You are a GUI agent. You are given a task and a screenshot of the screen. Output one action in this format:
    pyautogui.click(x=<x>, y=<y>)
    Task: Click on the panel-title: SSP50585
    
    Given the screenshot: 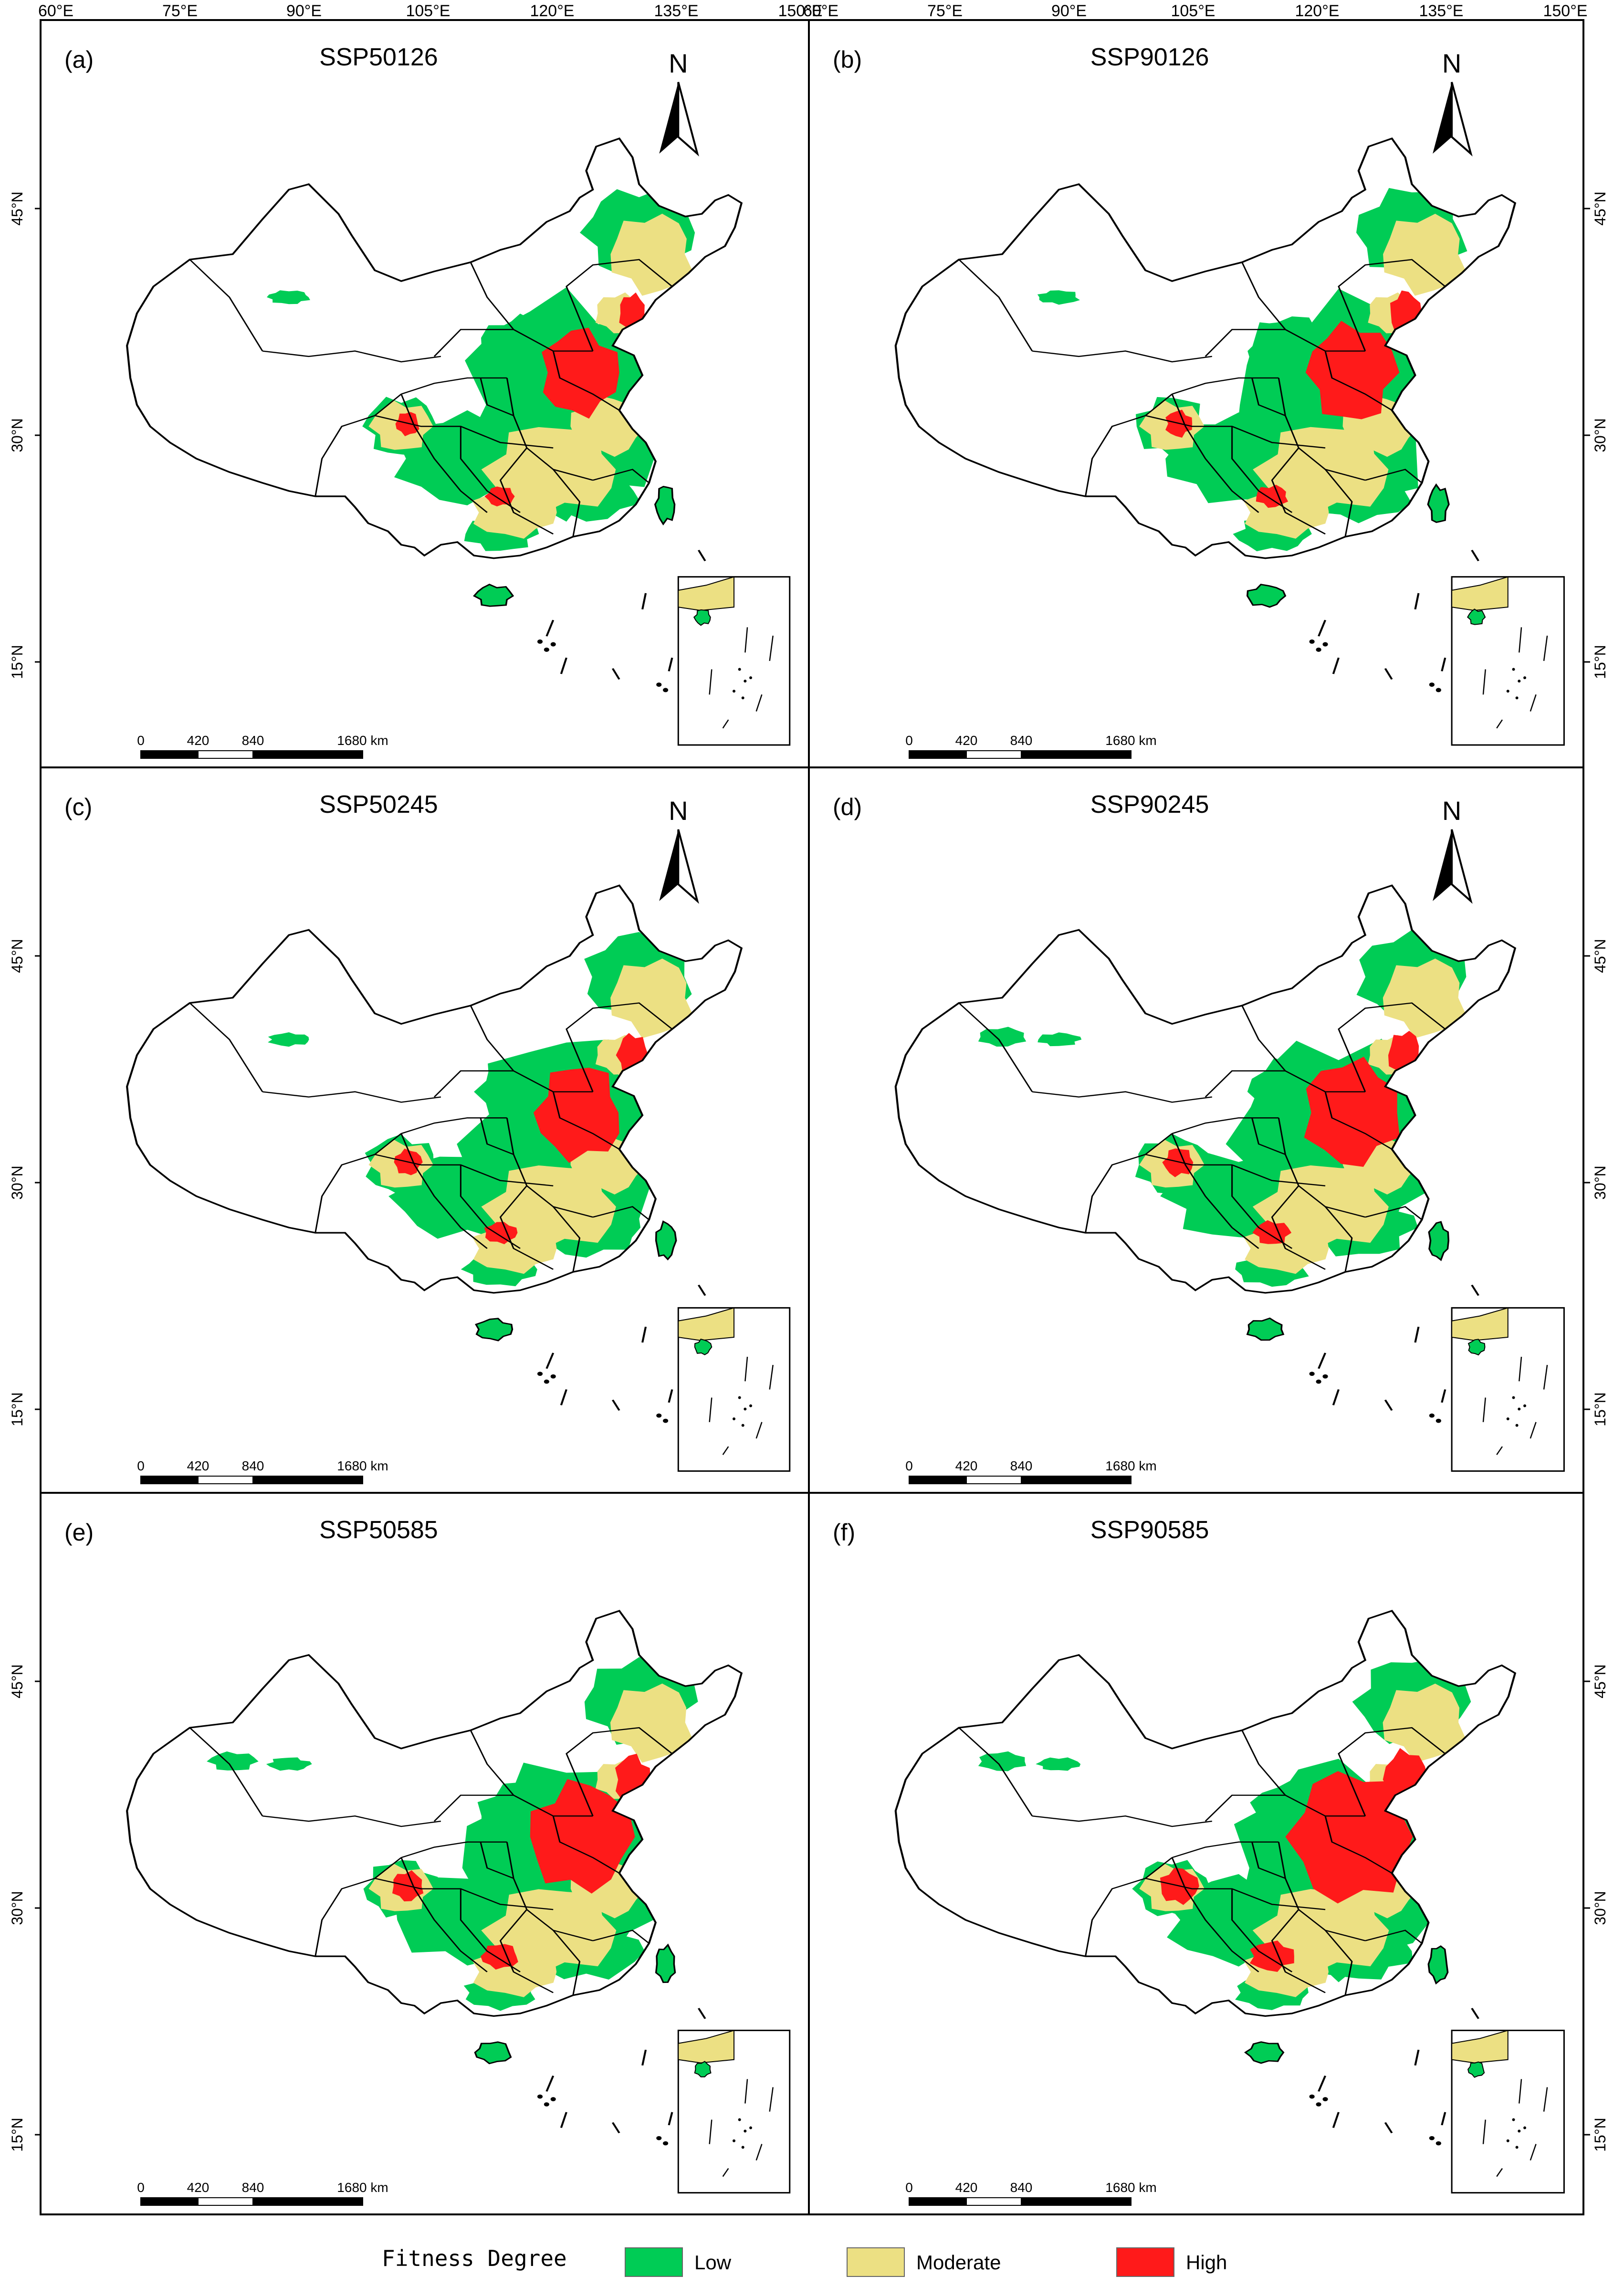 What is the action you would take?
    pyautogui.click(x=378, y=1530)
    